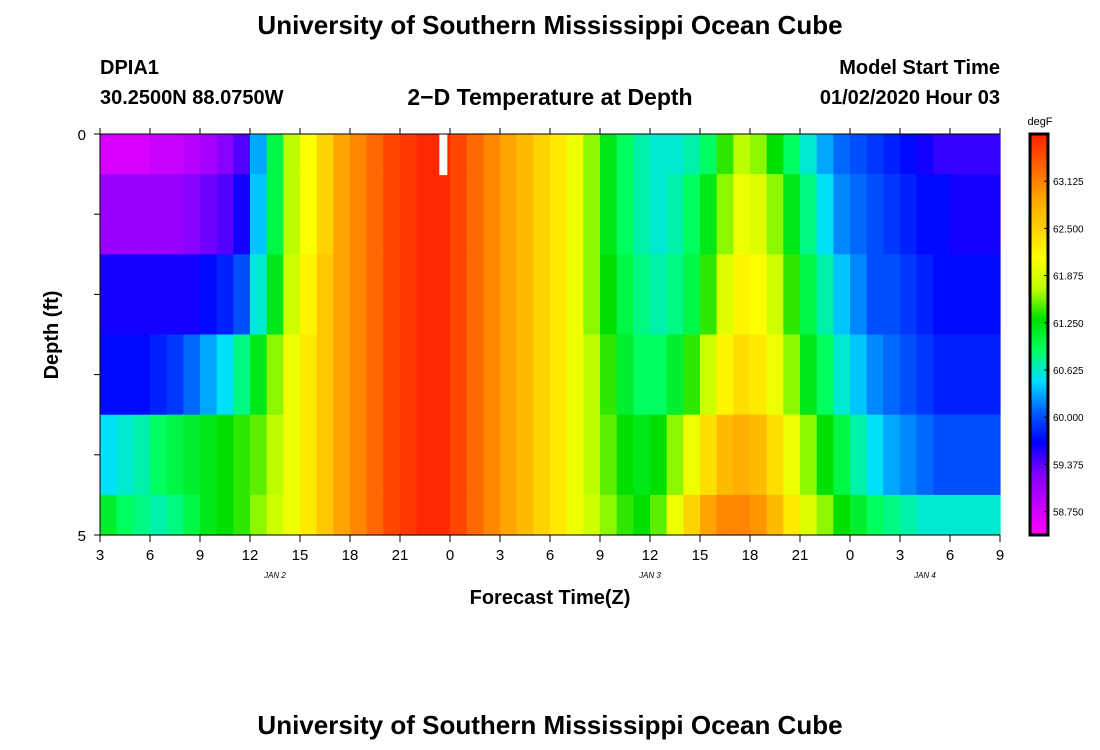  What do you see at coordinates (550, 97) in the screenshot?
I see `chart-title: 2−D Temperature at Depth` at bounding box center [550, 97].